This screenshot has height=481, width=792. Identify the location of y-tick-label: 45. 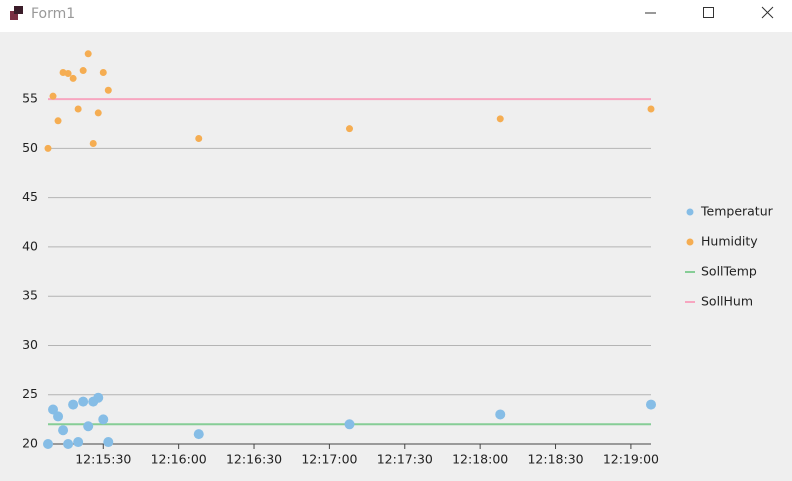
(30, 196).